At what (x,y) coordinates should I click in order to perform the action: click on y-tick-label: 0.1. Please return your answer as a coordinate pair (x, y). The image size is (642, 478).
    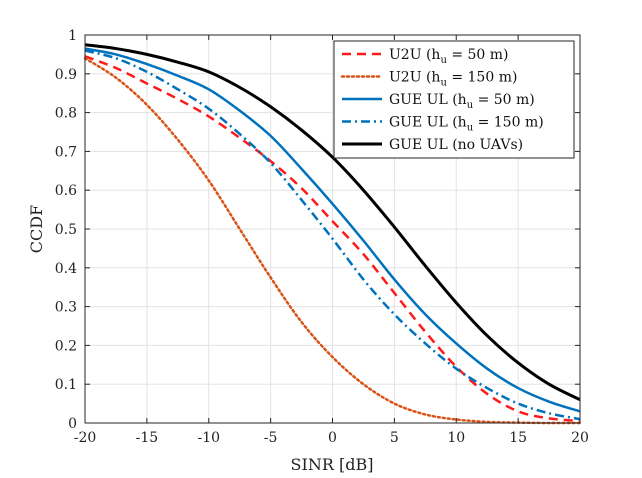
    Looking at the image, I should click on (66, 385).